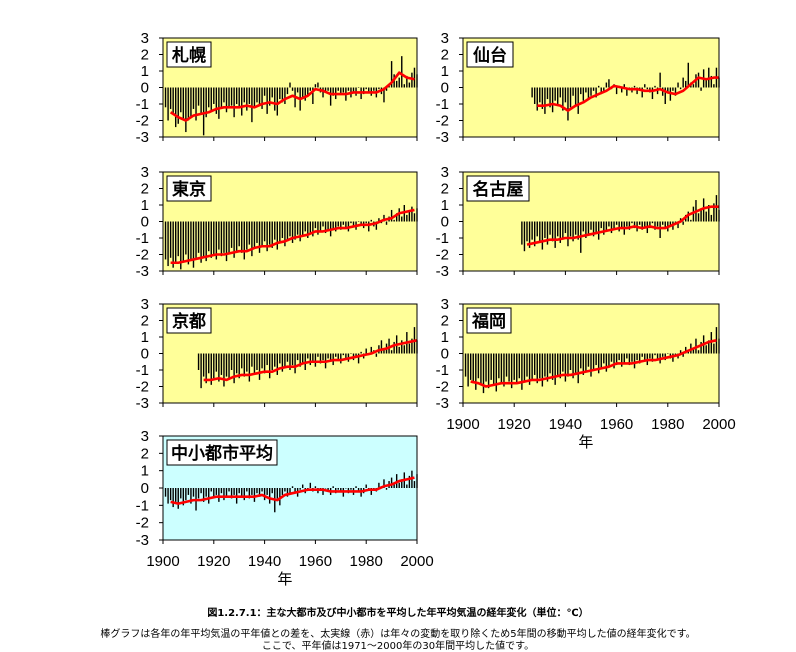  What do you see at coordinates (488, 321) in the screenshot?
I see `panel-title: 福岡` at bounding box center [488, 321].